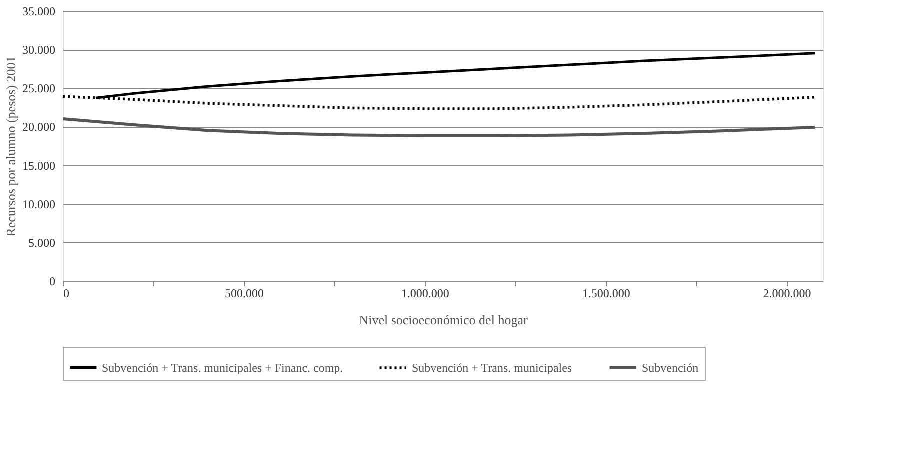 The height and width of the screenshot is (457, 905). Describe the element at coordinates (39, 127) in the screenshot. I see `y-tick-label: 20.000` at that location.